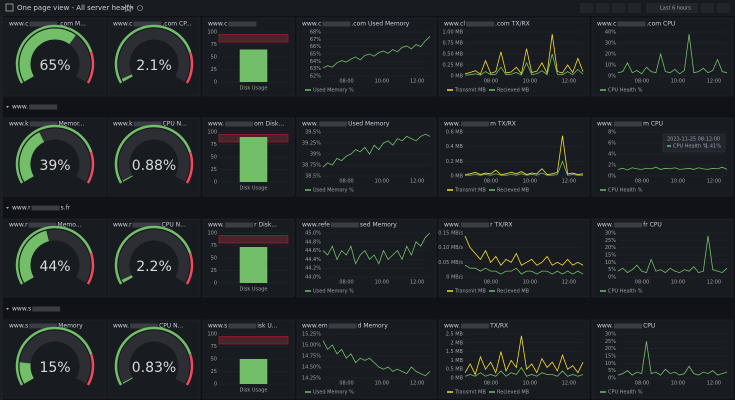 This screenshot has width=735, height=400. Describe the element at coordinates (154, 267) in the screenshot. I see `gauge-label: 2.2%` at that location.